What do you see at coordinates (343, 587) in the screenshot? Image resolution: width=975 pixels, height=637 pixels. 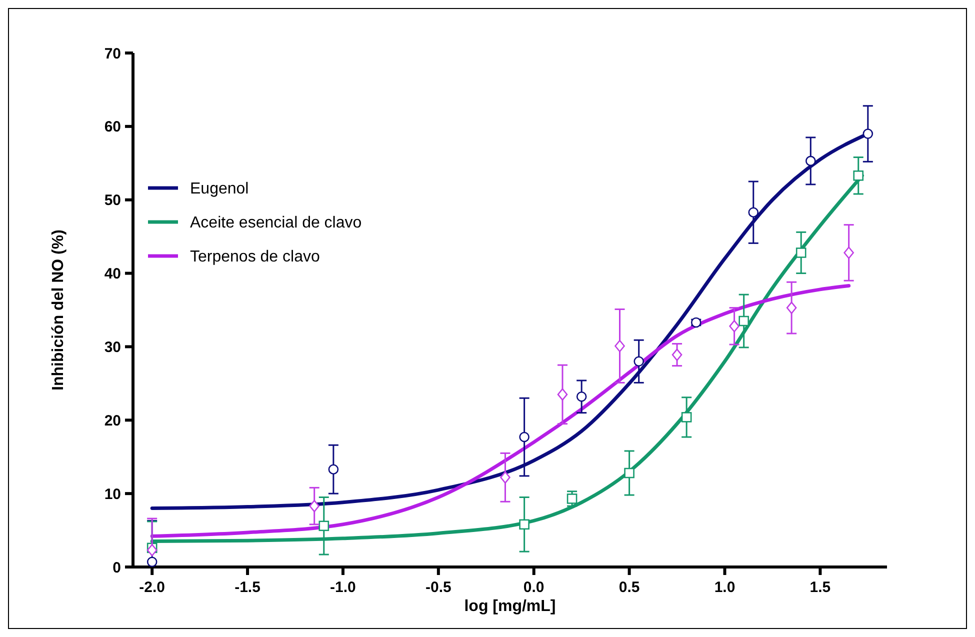 I see `x-tick-label: -1.0` at bounding box center [343, 587].